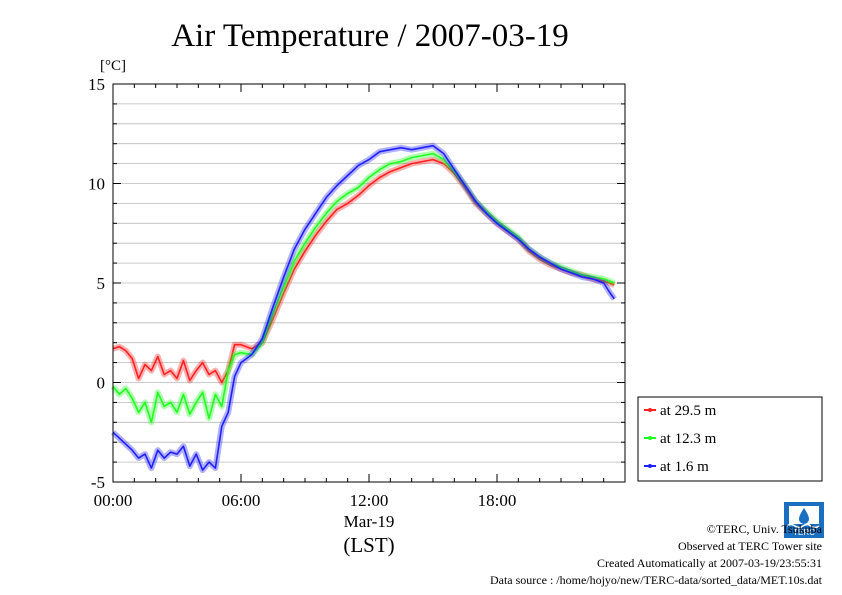 The height and width of the screenshot is (595, 842). Describe the element at coordinates (688, 439) in the screenshot. I see `legend-label: at 12.3 m` at that location.